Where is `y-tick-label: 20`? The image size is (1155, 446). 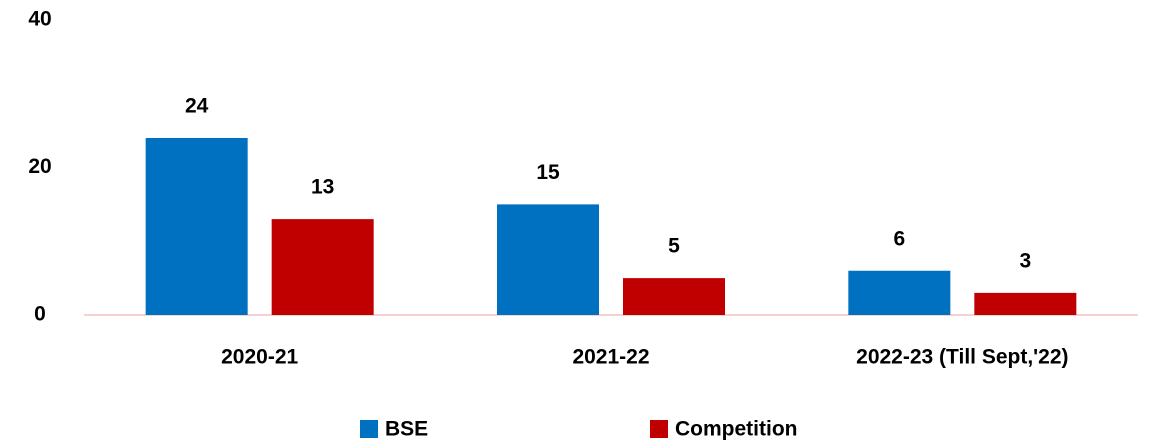 y-tick-label: 20 is located at coordinates (39, 166).